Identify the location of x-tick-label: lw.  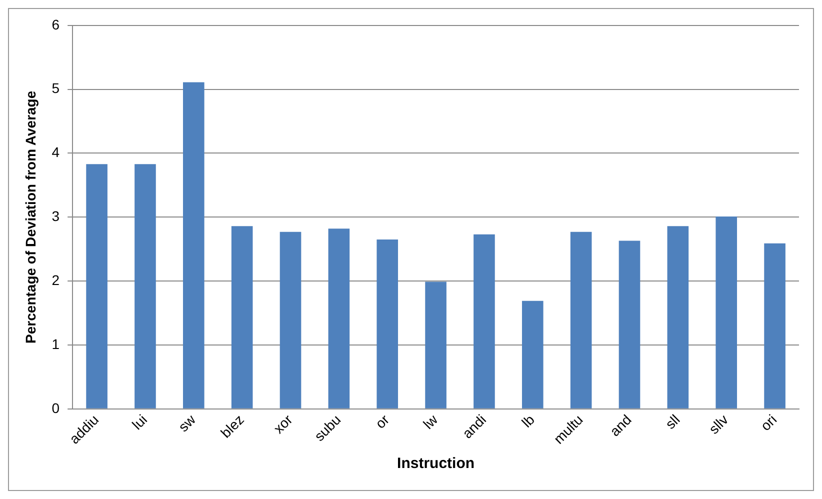
(431, 421).